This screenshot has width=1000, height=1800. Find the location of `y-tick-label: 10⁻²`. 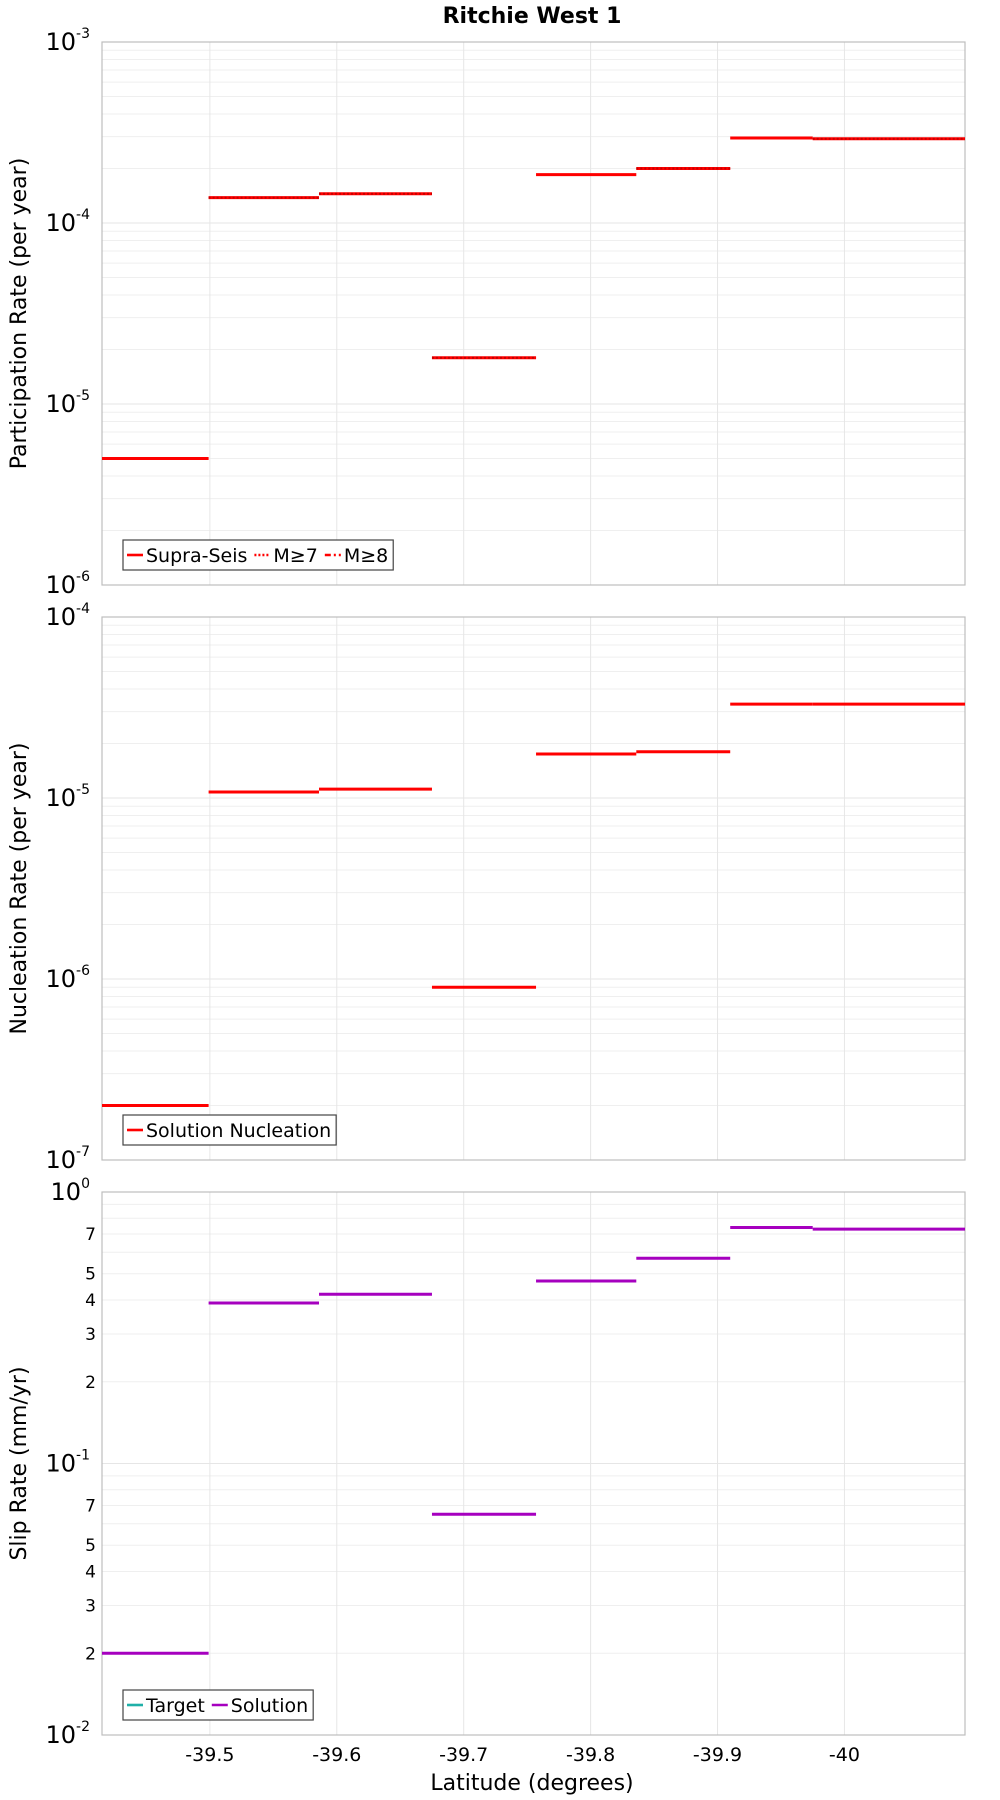

y-tick-label: 10⁻² is located at coordinates (67, 1734).